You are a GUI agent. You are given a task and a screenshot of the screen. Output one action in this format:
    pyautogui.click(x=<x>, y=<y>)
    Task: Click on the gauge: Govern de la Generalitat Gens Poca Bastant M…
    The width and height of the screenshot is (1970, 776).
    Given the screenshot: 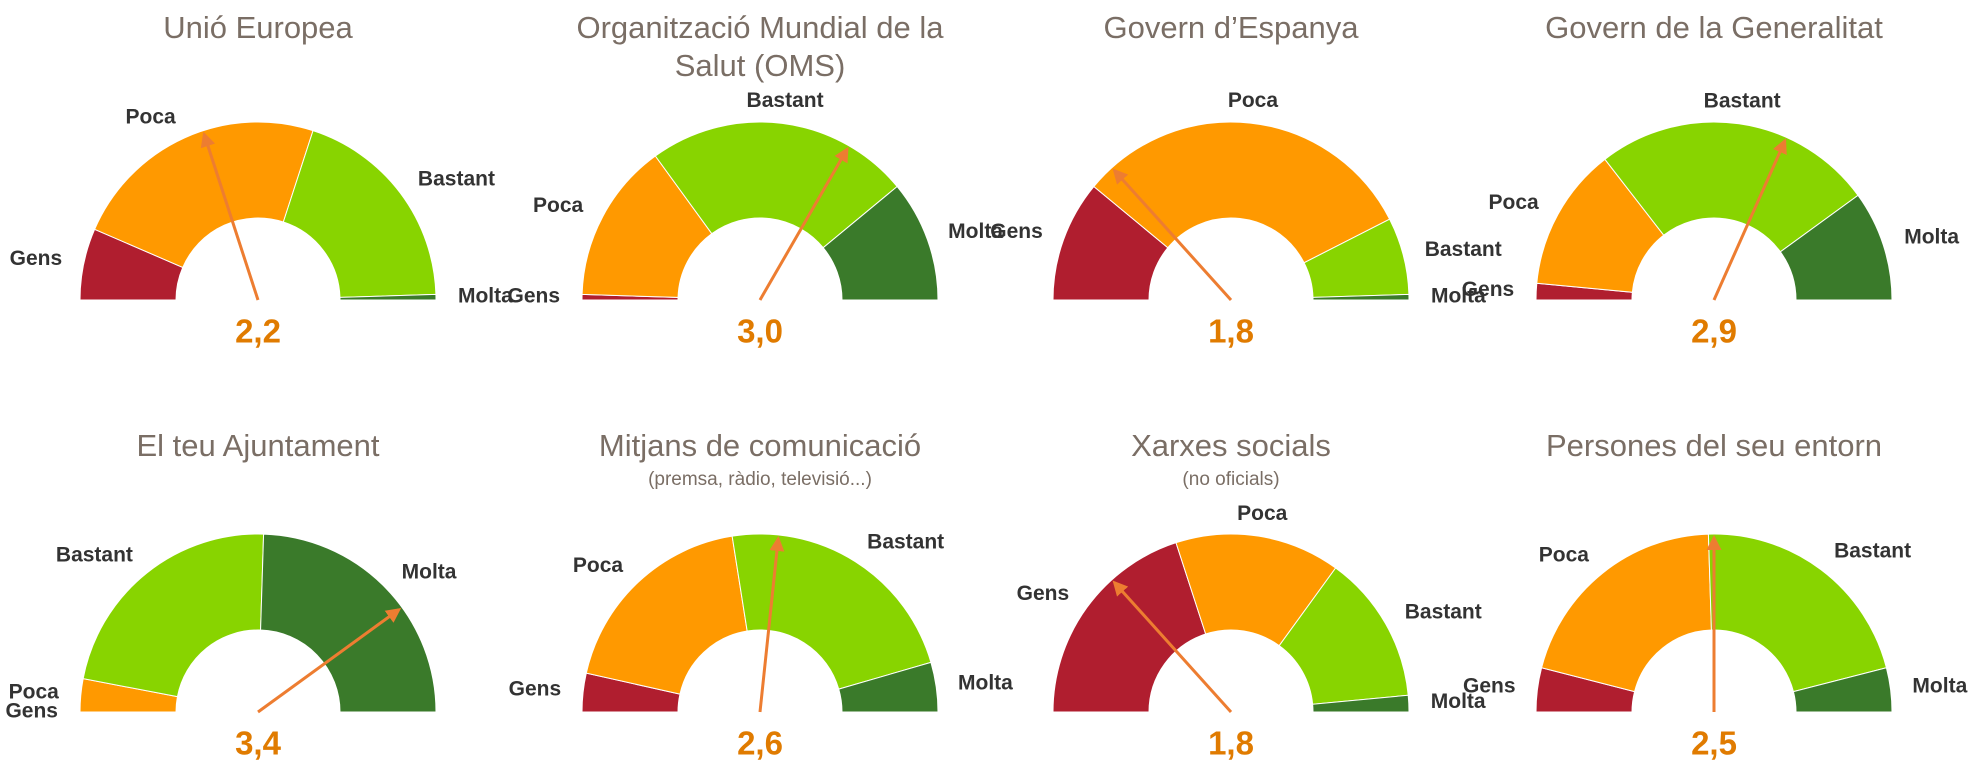 What is the action you would take?
    pyautogui.click(x=1711, y=180)
    